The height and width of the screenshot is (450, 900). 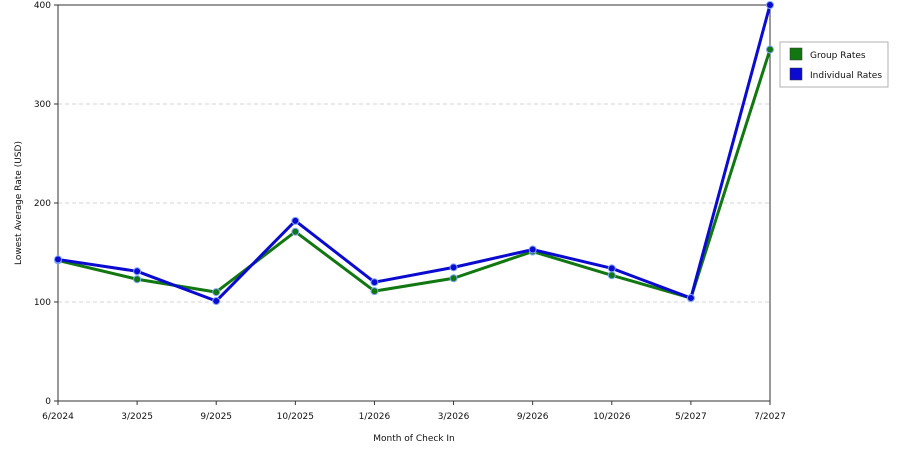 What do you see at coordinates (42, 105) in the screenshot?
I see `y-tick-label: 300` at bounding box center [42, 105].